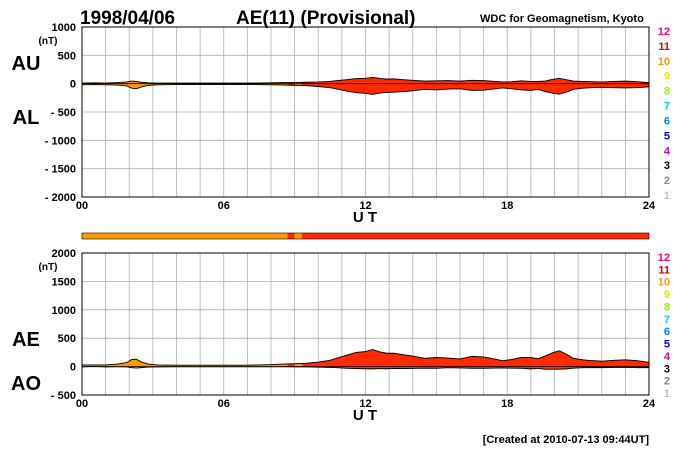  What do you see at coordinates (64, 254) in the screenshot?
I see `y-tick-label: 2000` at bounding box center [64, 254].